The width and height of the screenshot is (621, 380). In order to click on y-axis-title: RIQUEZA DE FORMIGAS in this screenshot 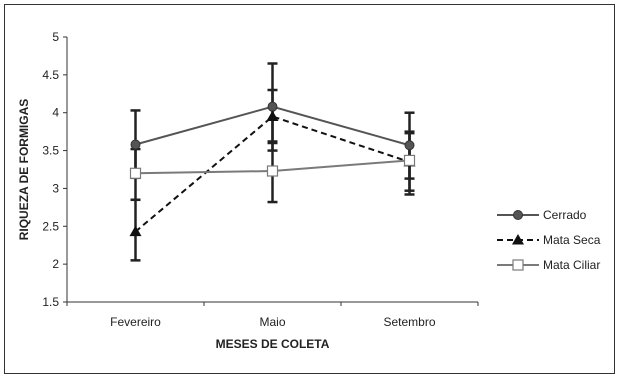, I will do `click(24, 170)`.